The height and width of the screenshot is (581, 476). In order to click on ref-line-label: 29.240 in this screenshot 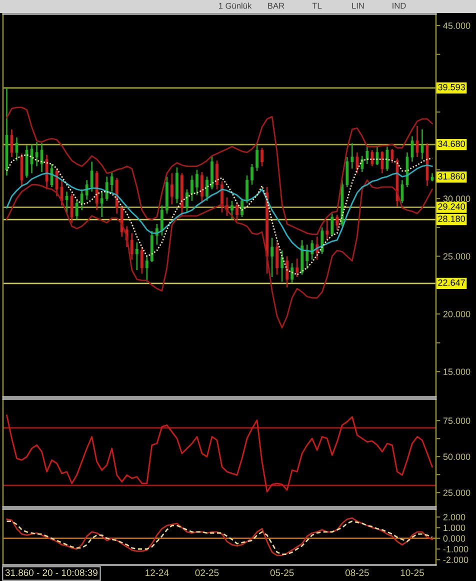, I will do `click(451, 206)`.